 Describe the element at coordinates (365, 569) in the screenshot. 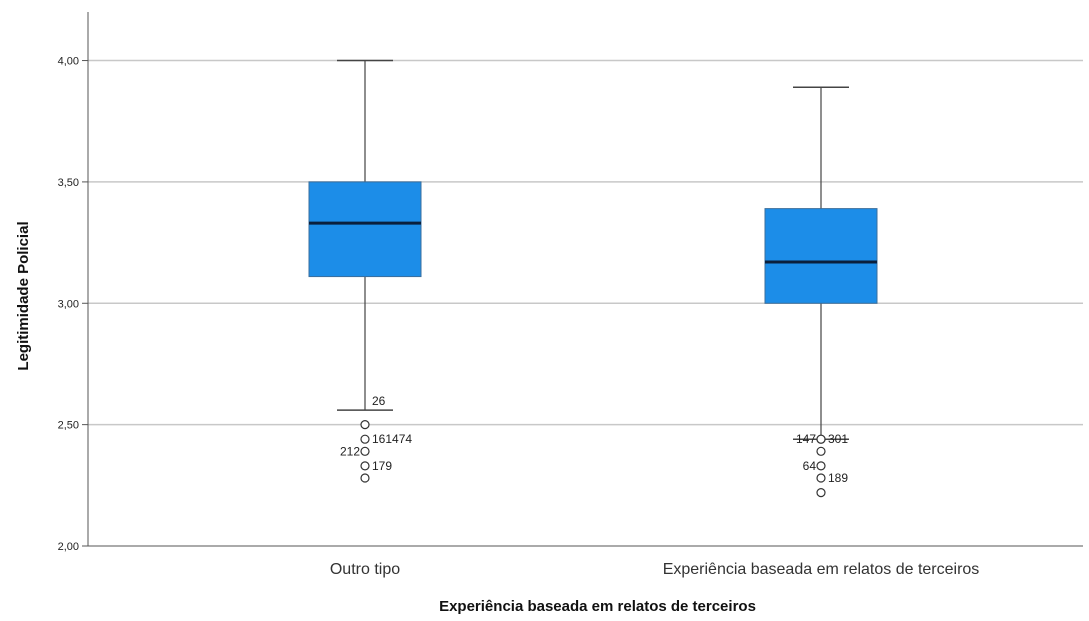

I see `x-category-label: Outro tipo` at that location.